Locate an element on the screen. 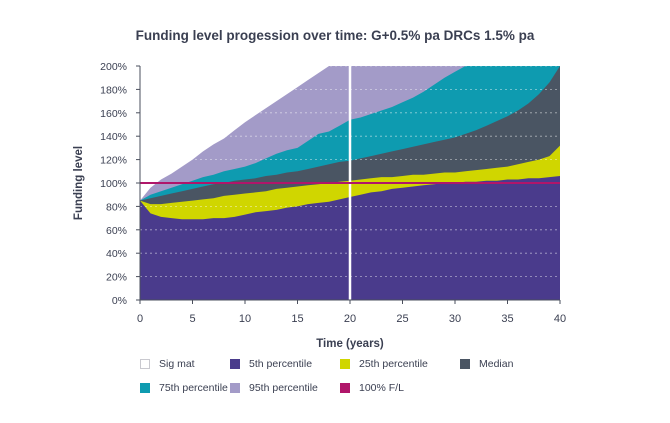 This screenshot has width=670, height=423. y-tick-label: 40% is located at coordinates (116, 254).